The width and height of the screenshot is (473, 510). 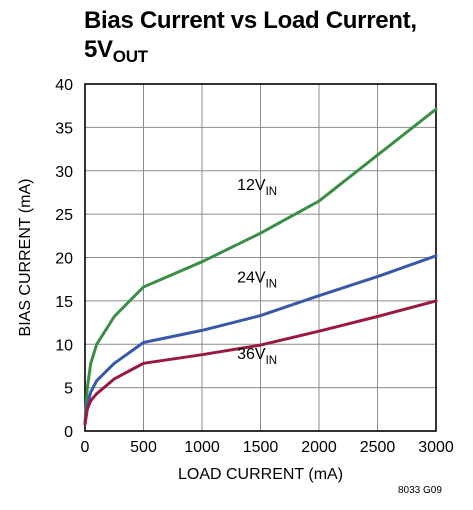 What do you see at coordinates (202, 447) in the screenshot?
I see `x-tick-label: 1000` at bounding box center [202, 447].